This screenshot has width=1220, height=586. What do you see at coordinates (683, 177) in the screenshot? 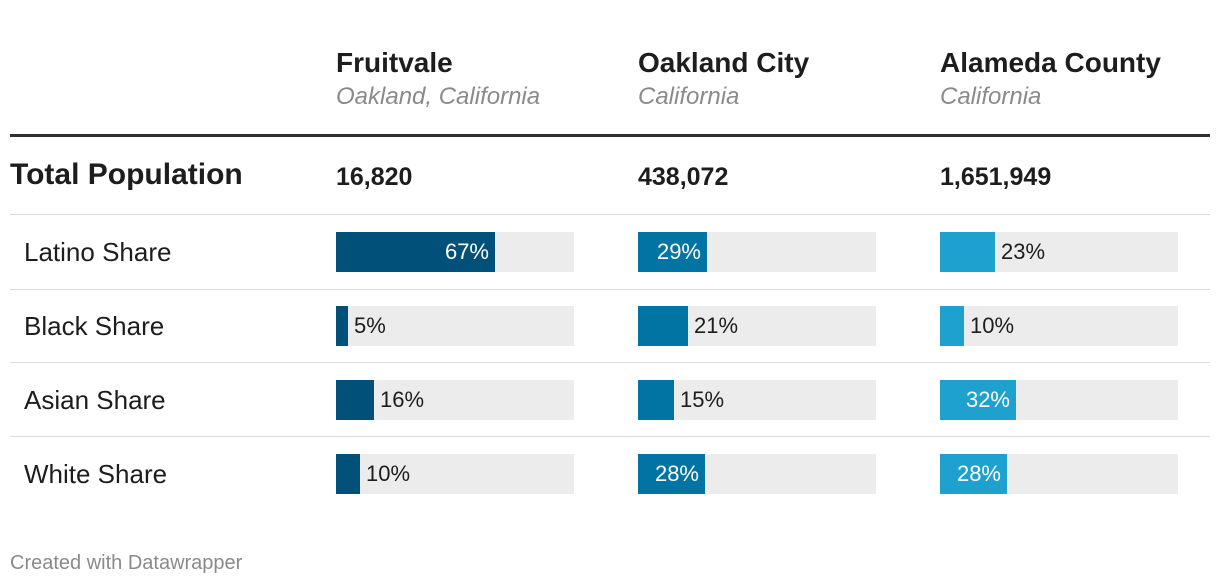
I see `population-oakland-city: 438,072` at bounding box center [683, 177].